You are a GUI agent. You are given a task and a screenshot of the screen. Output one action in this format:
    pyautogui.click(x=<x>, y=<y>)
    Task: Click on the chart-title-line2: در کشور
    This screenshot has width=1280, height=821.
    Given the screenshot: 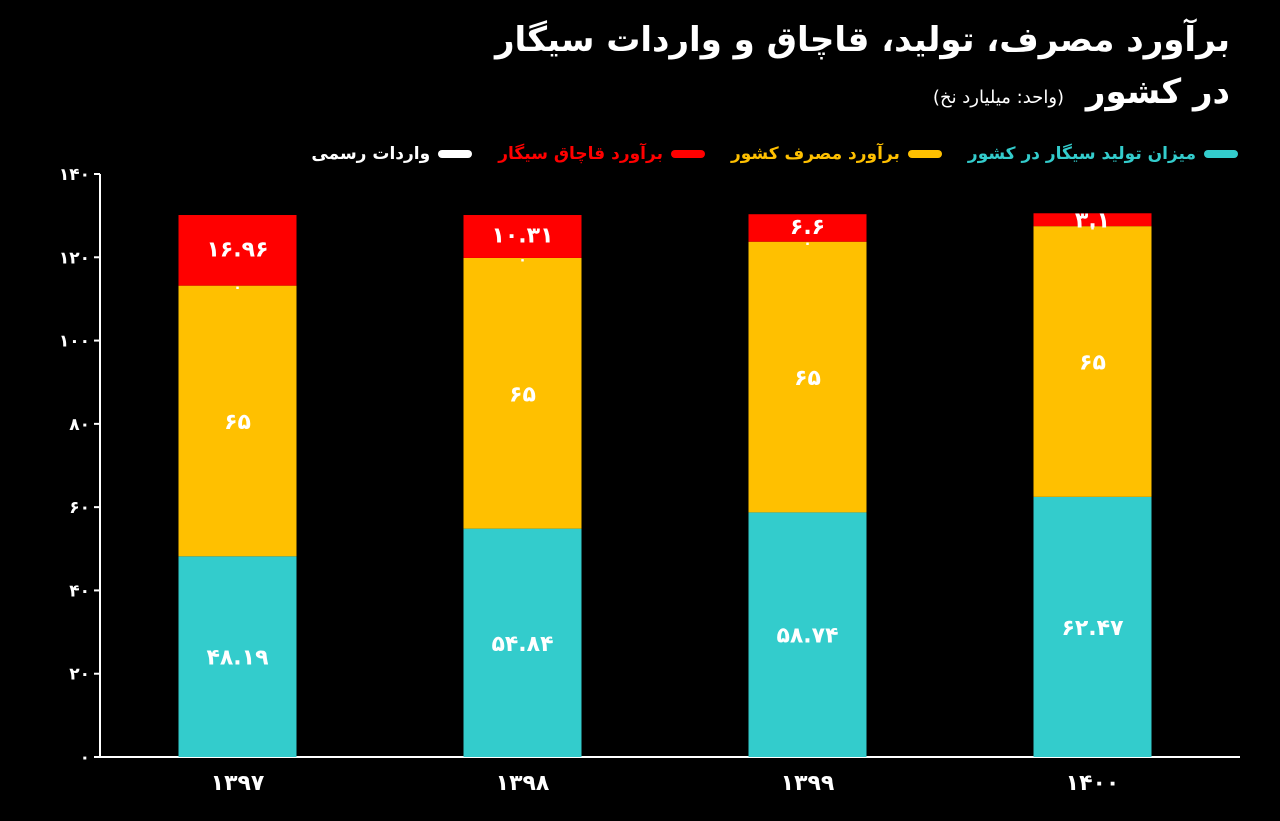 What is the action you would take?
    pyautogui.click(x=1157, y=92)
    